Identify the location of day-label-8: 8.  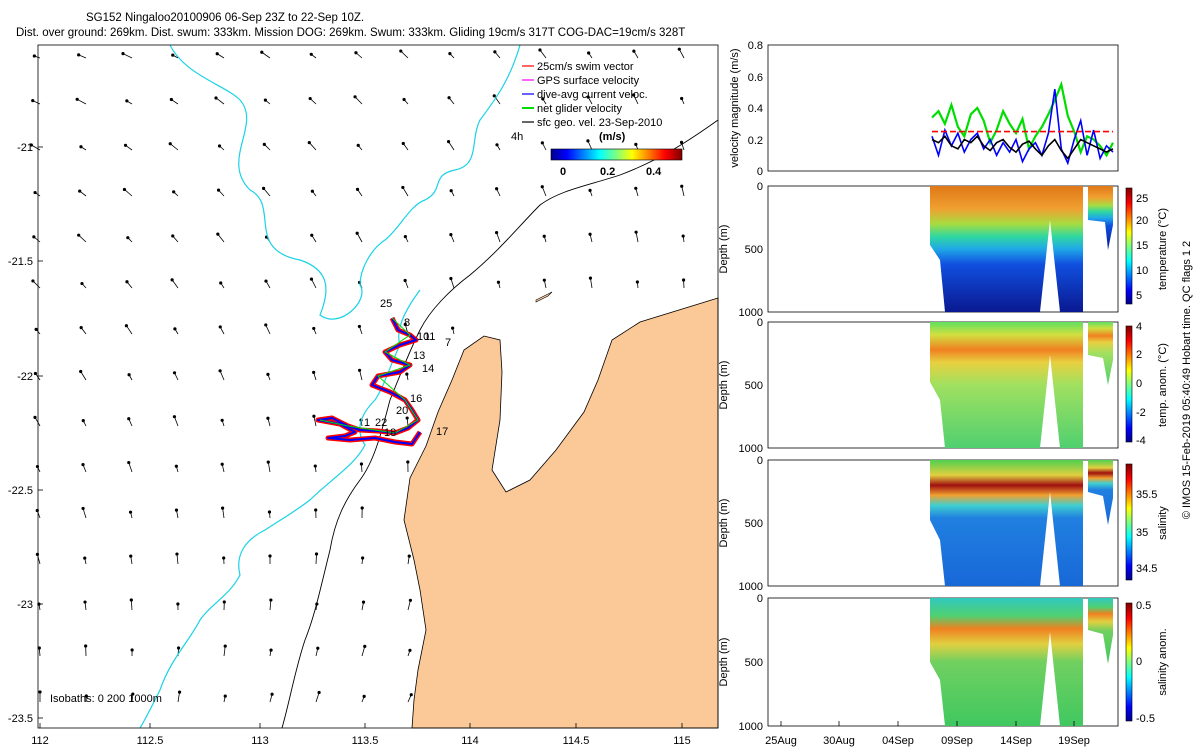
(407, 323).